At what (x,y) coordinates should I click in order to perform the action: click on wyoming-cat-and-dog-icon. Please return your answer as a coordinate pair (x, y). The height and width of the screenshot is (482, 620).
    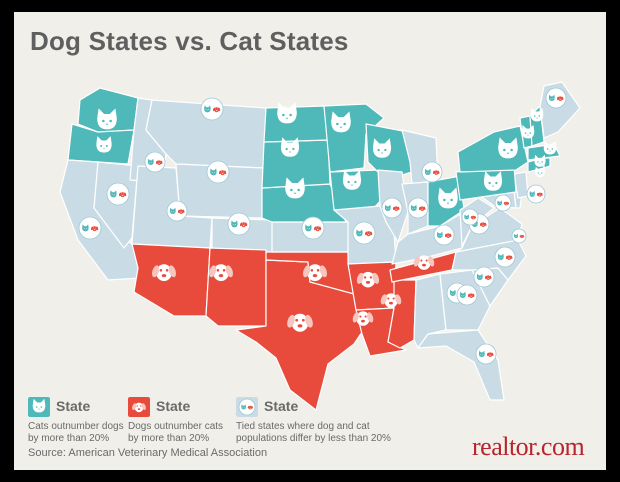
    Looking at the image, I should click on (218, 172).